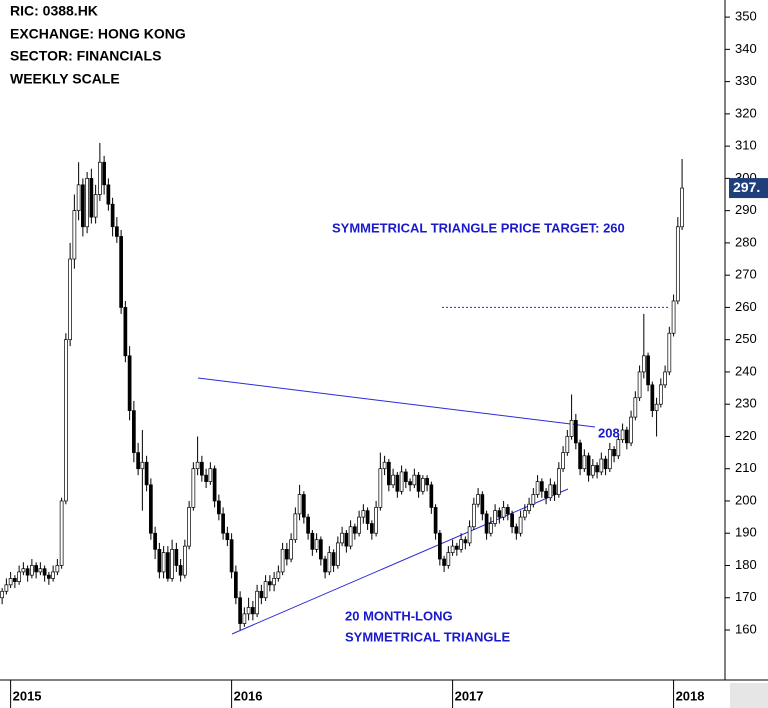 The image size is (768, 708). What do you see at coordinates (746, 467) in the screenshot?
I see `y-tick-label: 210` at bounding box center [746, 467].